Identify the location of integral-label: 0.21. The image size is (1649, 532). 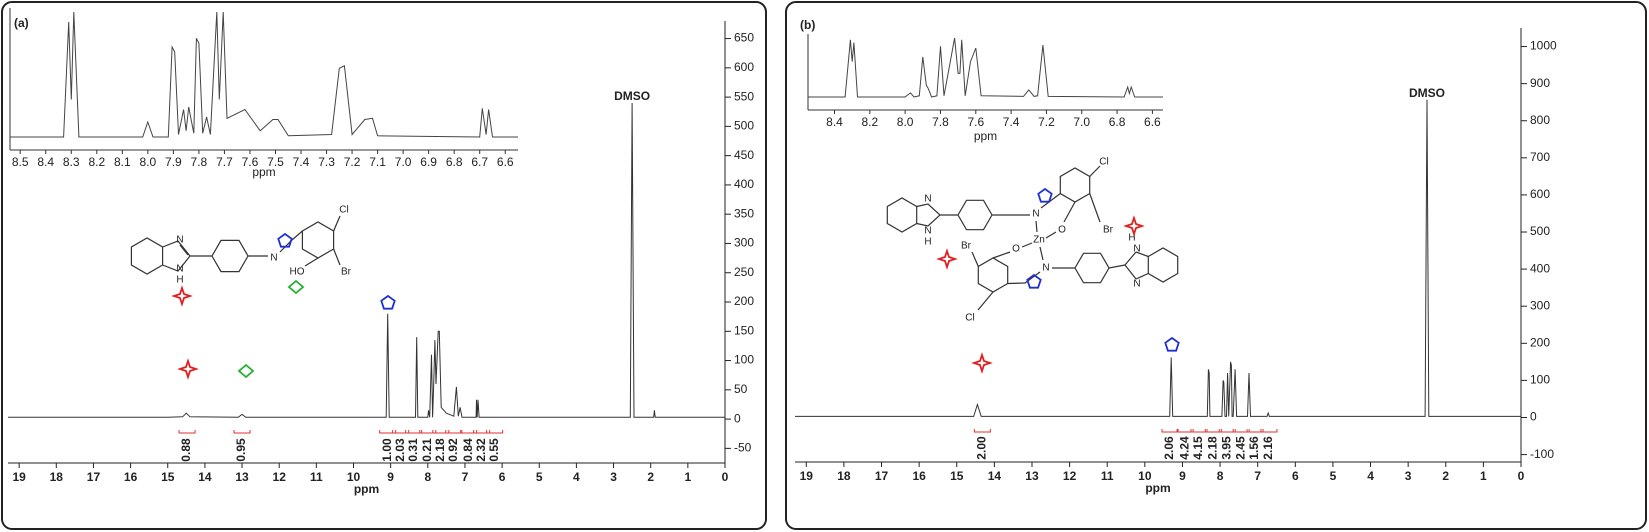
(427, 450).